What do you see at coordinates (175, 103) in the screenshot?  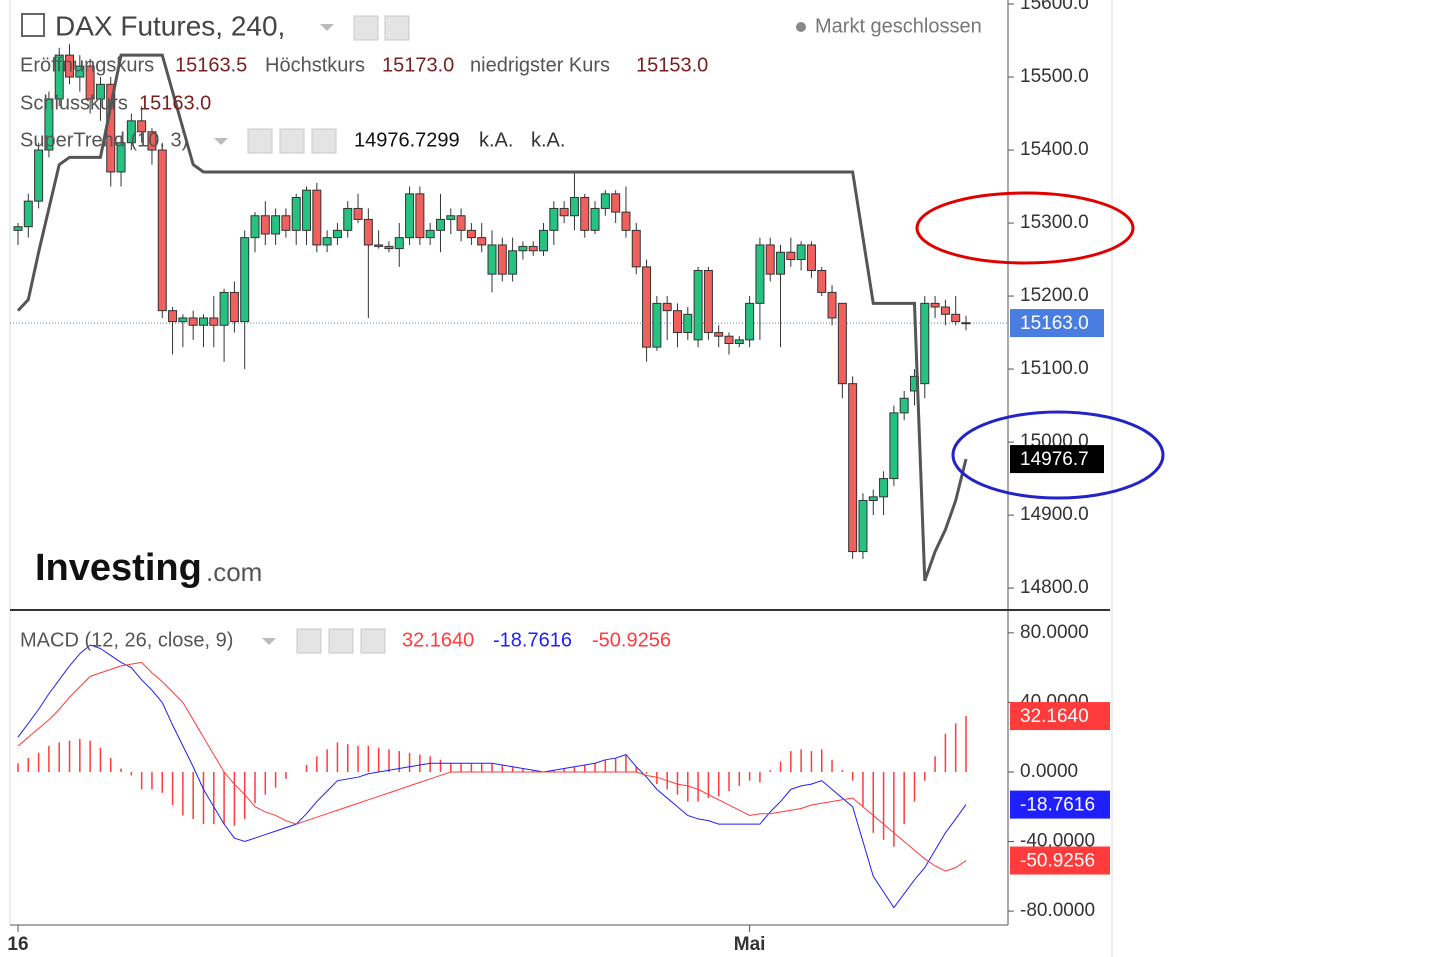 I see `legend-value: 15163.0` at bounding box center [175, 103].